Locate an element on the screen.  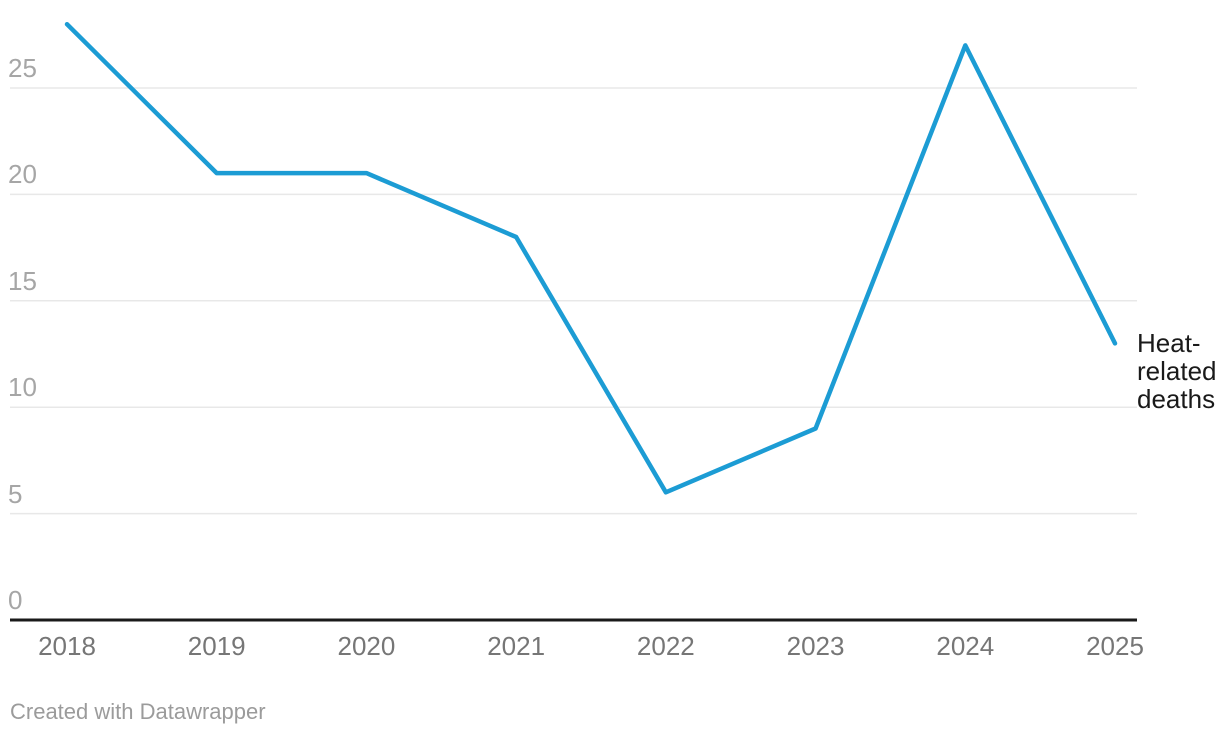
x-tick-label: 2023 is located at coordinates (815, 646).